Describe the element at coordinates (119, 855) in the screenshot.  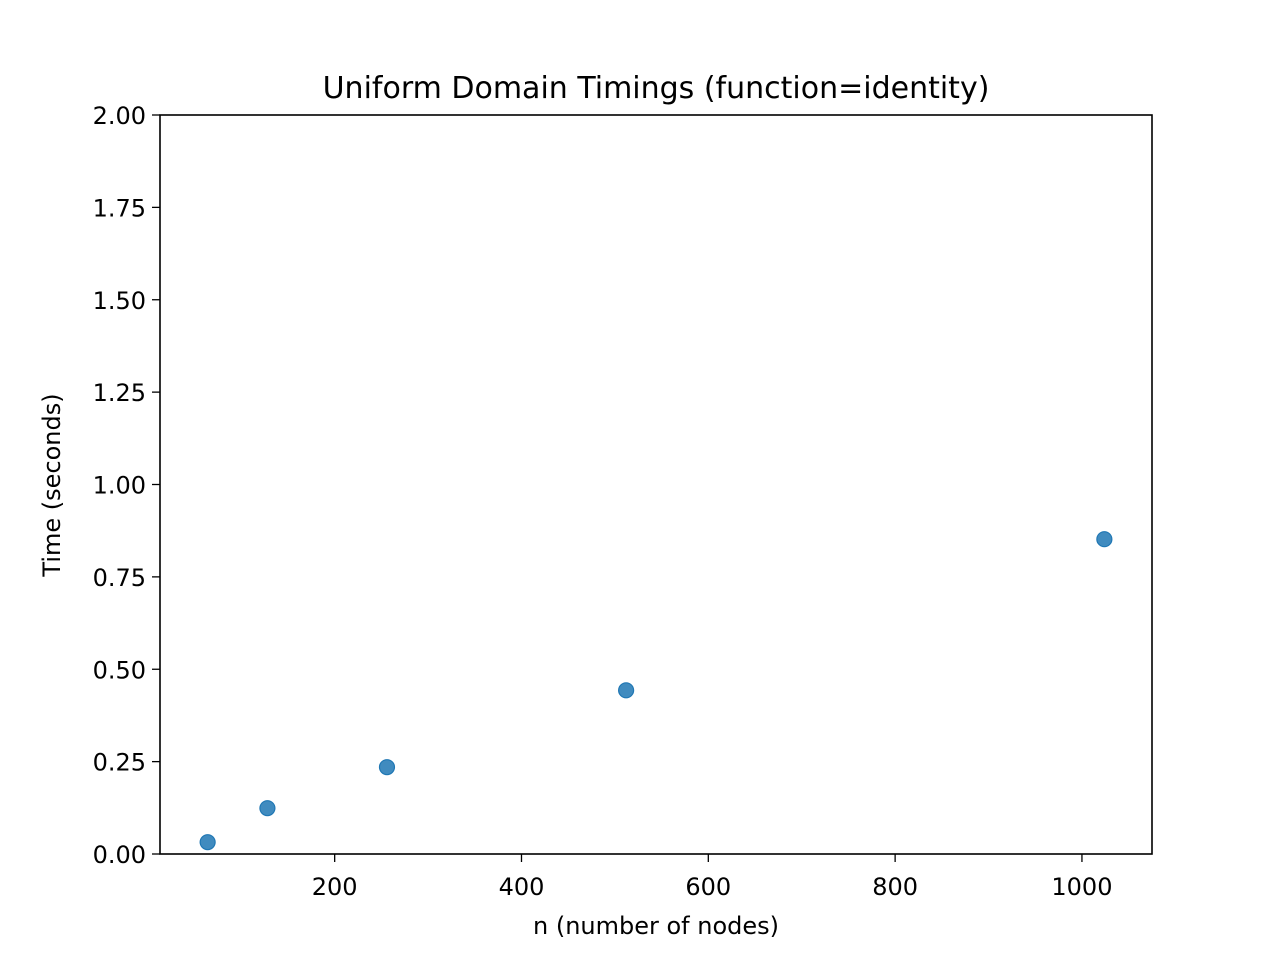
I see `y-tick-label: 0.00` at that location.